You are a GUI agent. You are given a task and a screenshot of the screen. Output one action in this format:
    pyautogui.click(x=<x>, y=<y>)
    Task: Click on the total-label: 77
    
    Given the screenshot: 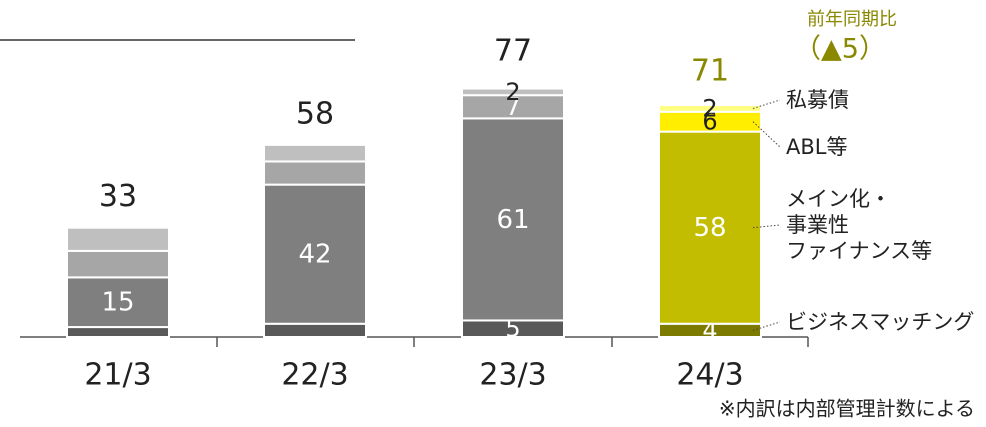 What is the action you would take?
    pyautogui.click(x=513, y=50)
    